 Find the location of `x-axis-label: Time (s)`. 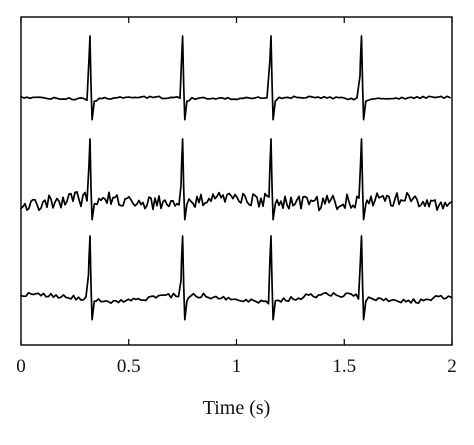

x-axis-label: Time (s) is located at coordinates (237, 408).